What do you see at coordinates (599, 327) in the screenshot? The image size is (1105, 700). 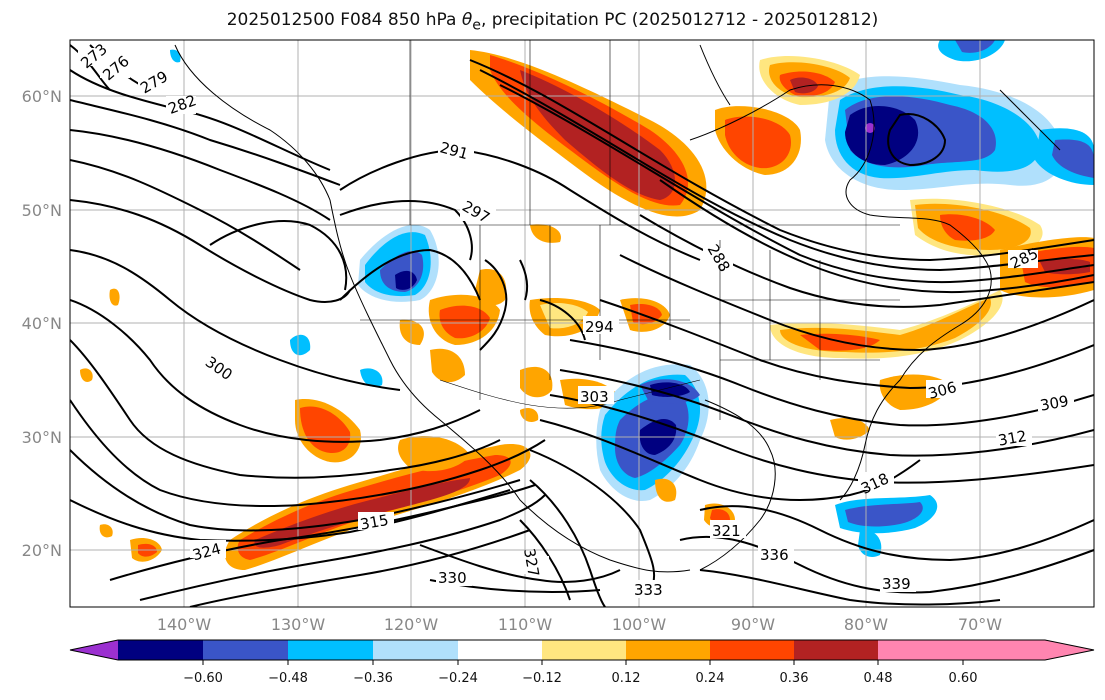 I see `contour-label-294: 294` at bounding box center [599, 327].